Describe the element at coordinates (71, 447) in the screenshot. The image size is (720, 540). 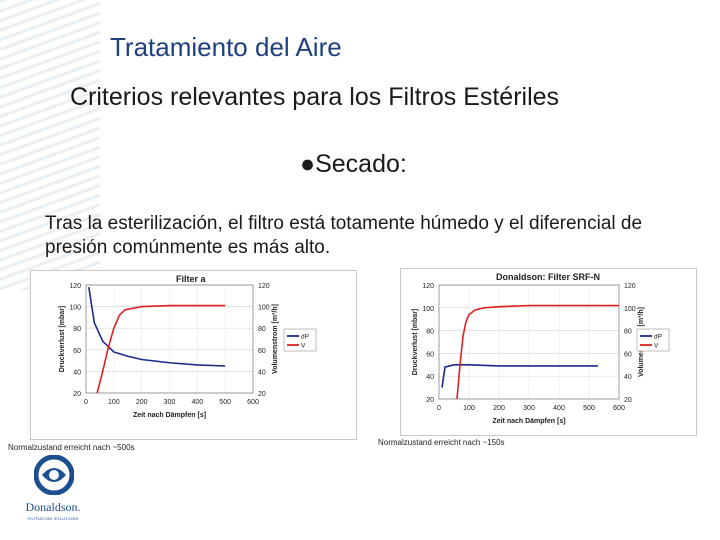
I see `caption-left: Normalzustand erreicht nach ~500s` at that location.